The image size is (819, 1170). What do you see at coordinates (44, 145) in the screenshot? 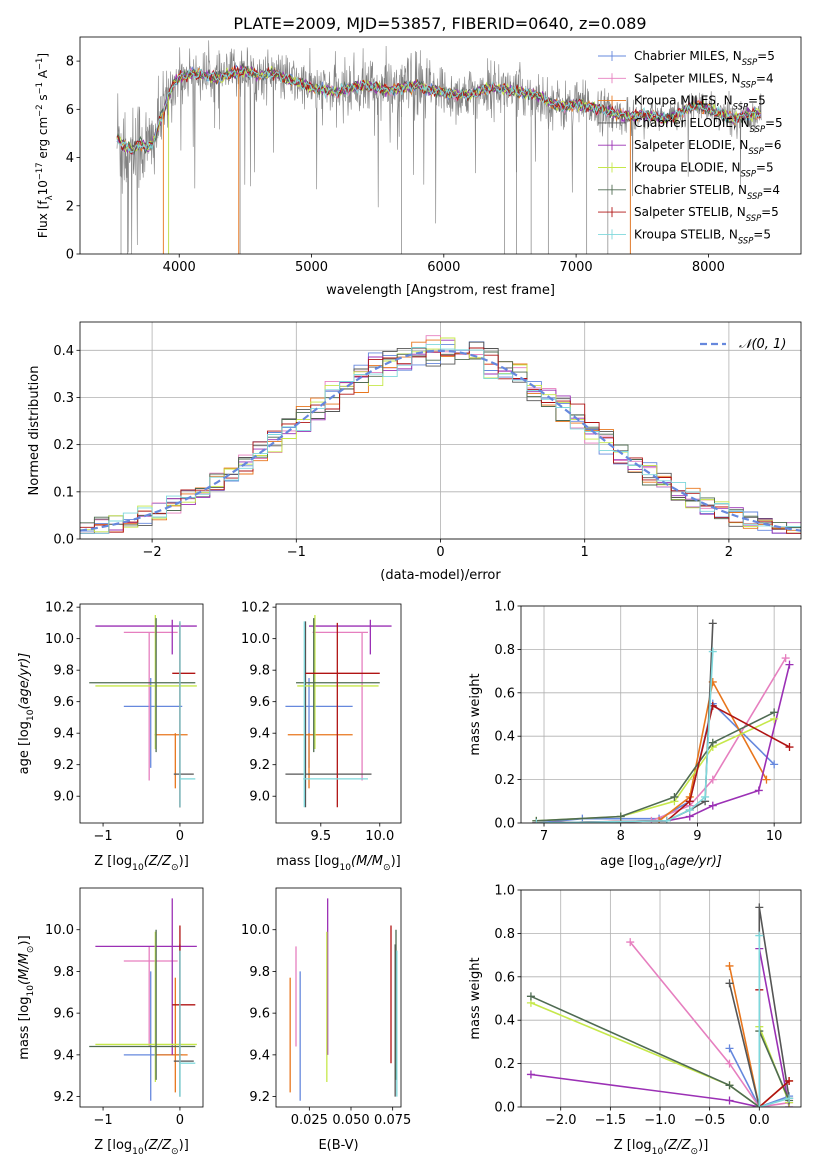
I see `y-axis-label: Flux [fλ10−17 erg cm−2 s−1 A−1]` at bounding box center [44, 145].